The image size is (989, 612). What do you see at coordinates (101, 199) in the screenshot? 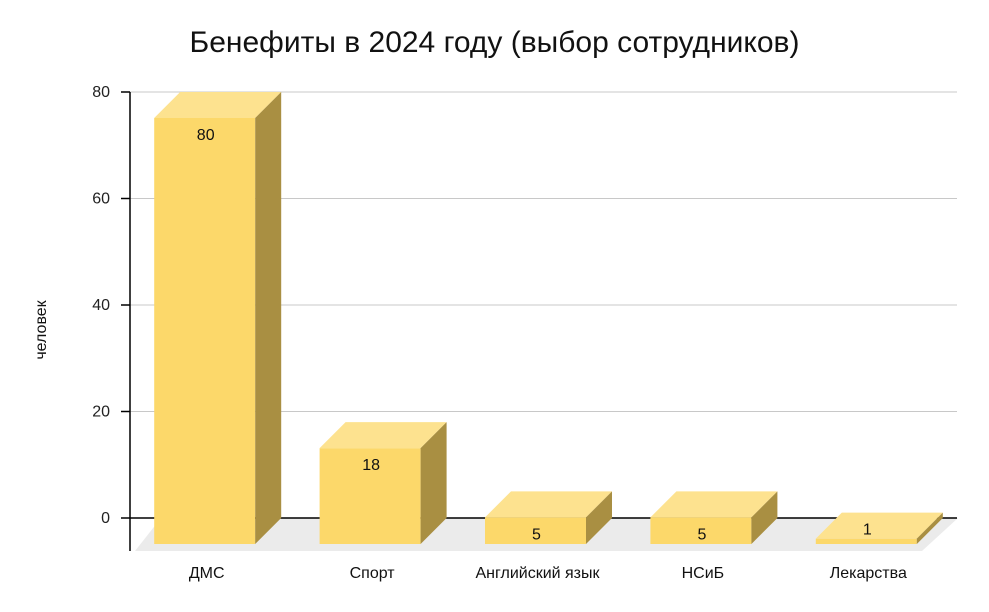
I see `y-tick-label: 60` at bounding box center [101, 199].